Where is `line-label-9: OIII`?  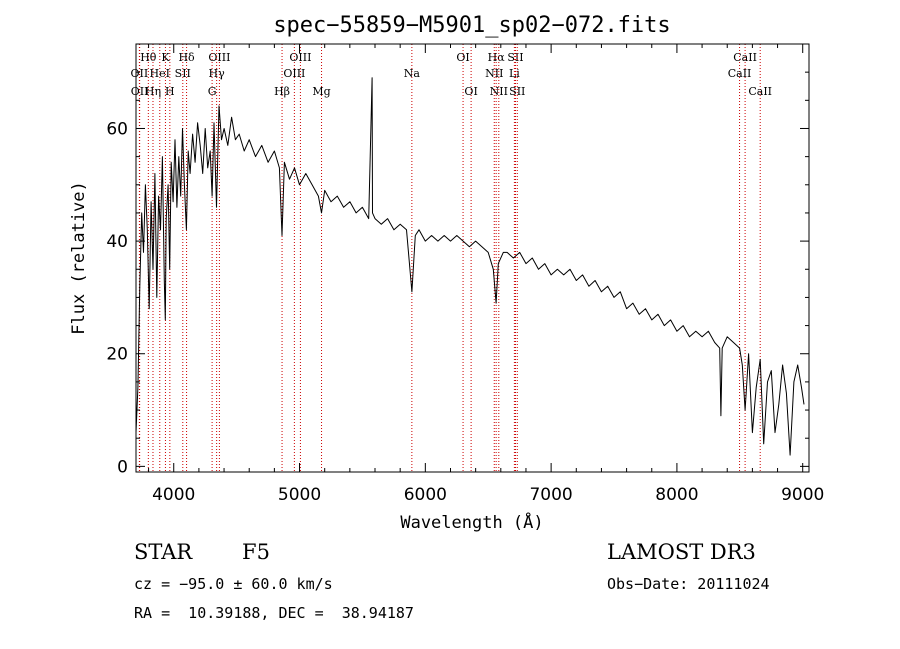
line-label-9: OIII is located at coordinates (219, 57).